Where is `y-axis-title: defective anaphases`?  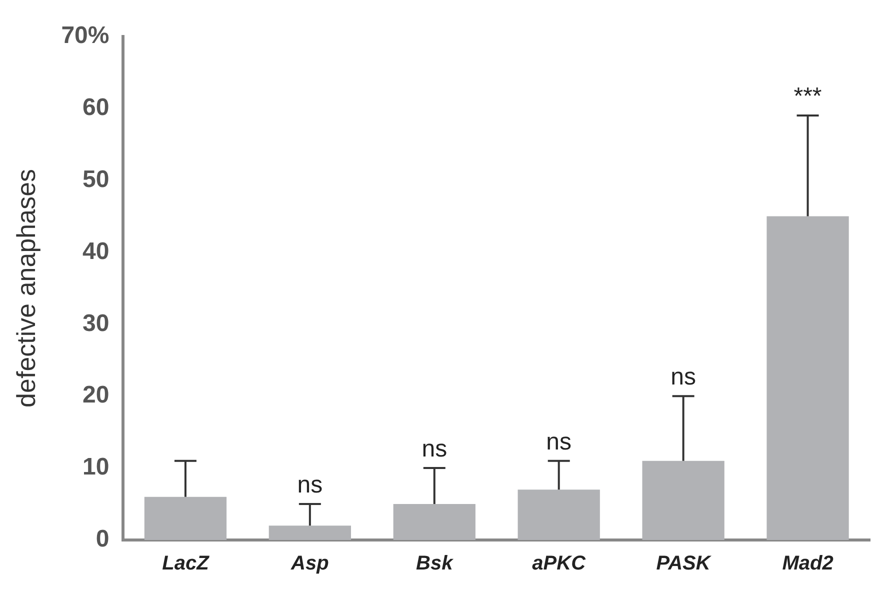
y-axis-title: defective anaphases is located at coordinates (25, 288).